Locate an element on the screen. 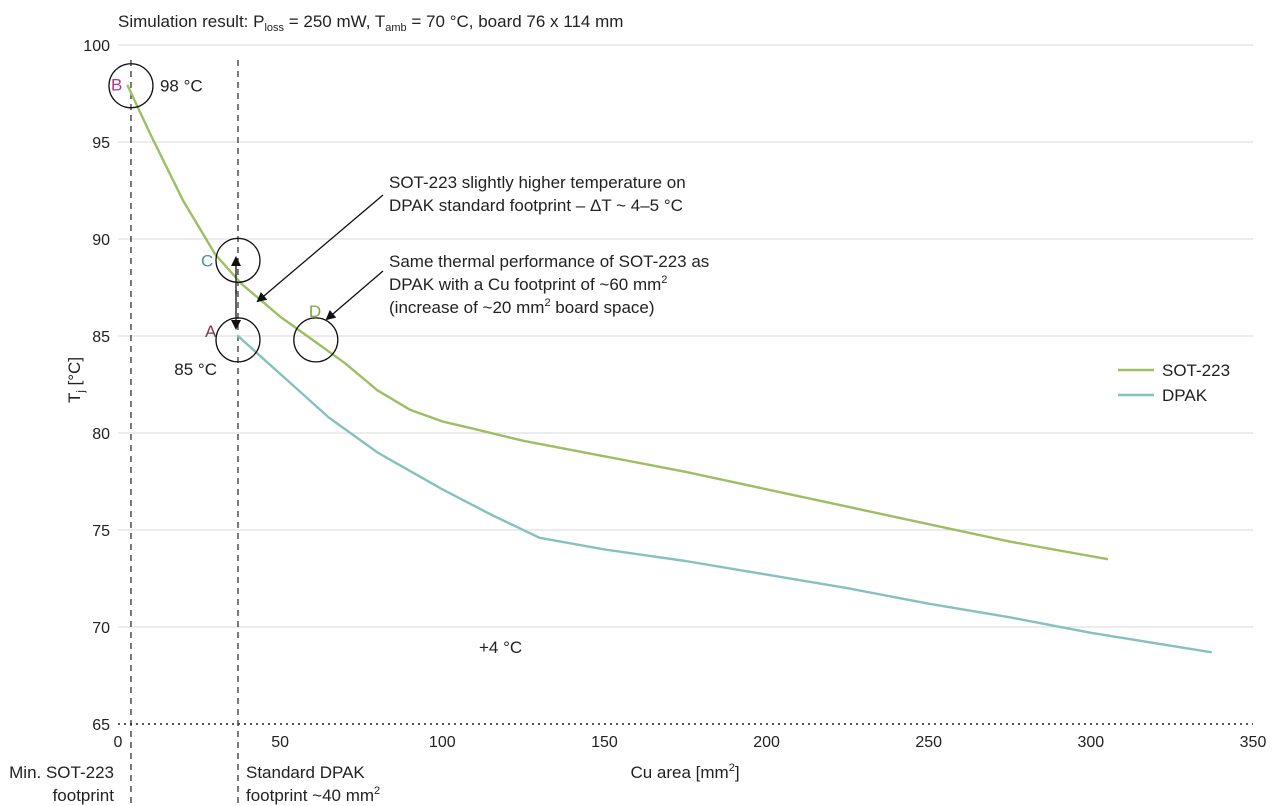 Image resolution: width=1276 pixels, height=806 pixels. x-axis-label: Cu area [mm2] is located at coordinates (684, 772).